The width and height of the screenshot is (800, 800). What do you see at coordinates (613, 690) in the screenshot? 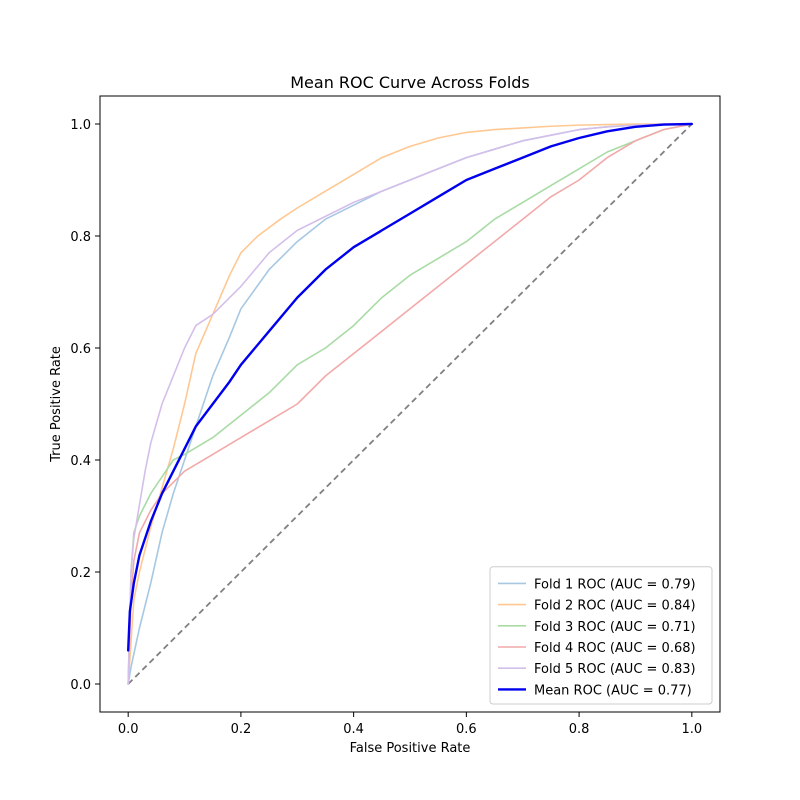
I see `legend-label: Mean ROC (AUC = 0.77)` at bounding box center [613, 690].